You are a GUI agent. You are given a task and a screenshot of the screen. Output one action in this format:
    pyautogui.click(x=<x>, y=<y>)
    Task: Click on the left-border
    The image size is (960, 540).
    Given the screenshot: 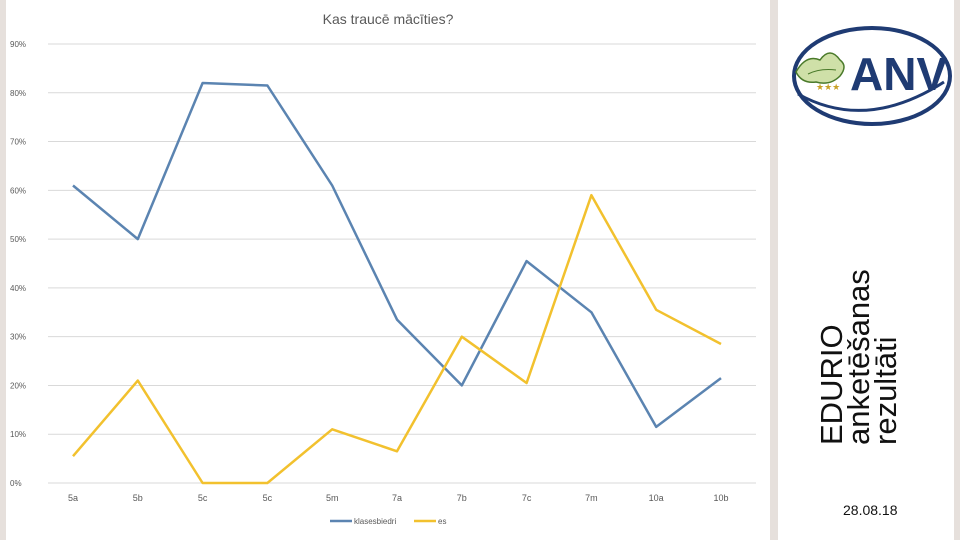 What is the action you would take?
    pyautogui.click(x=3, y=270)
    